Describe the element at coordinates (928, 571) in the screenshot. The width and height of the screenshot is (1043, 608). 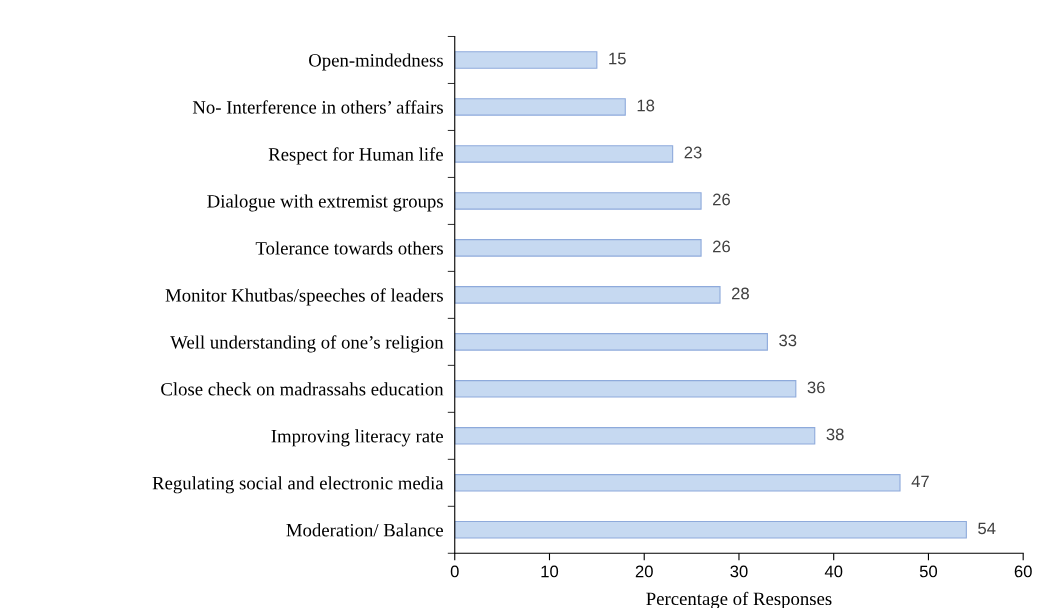
I see `x-tick-label: 50` at that location.